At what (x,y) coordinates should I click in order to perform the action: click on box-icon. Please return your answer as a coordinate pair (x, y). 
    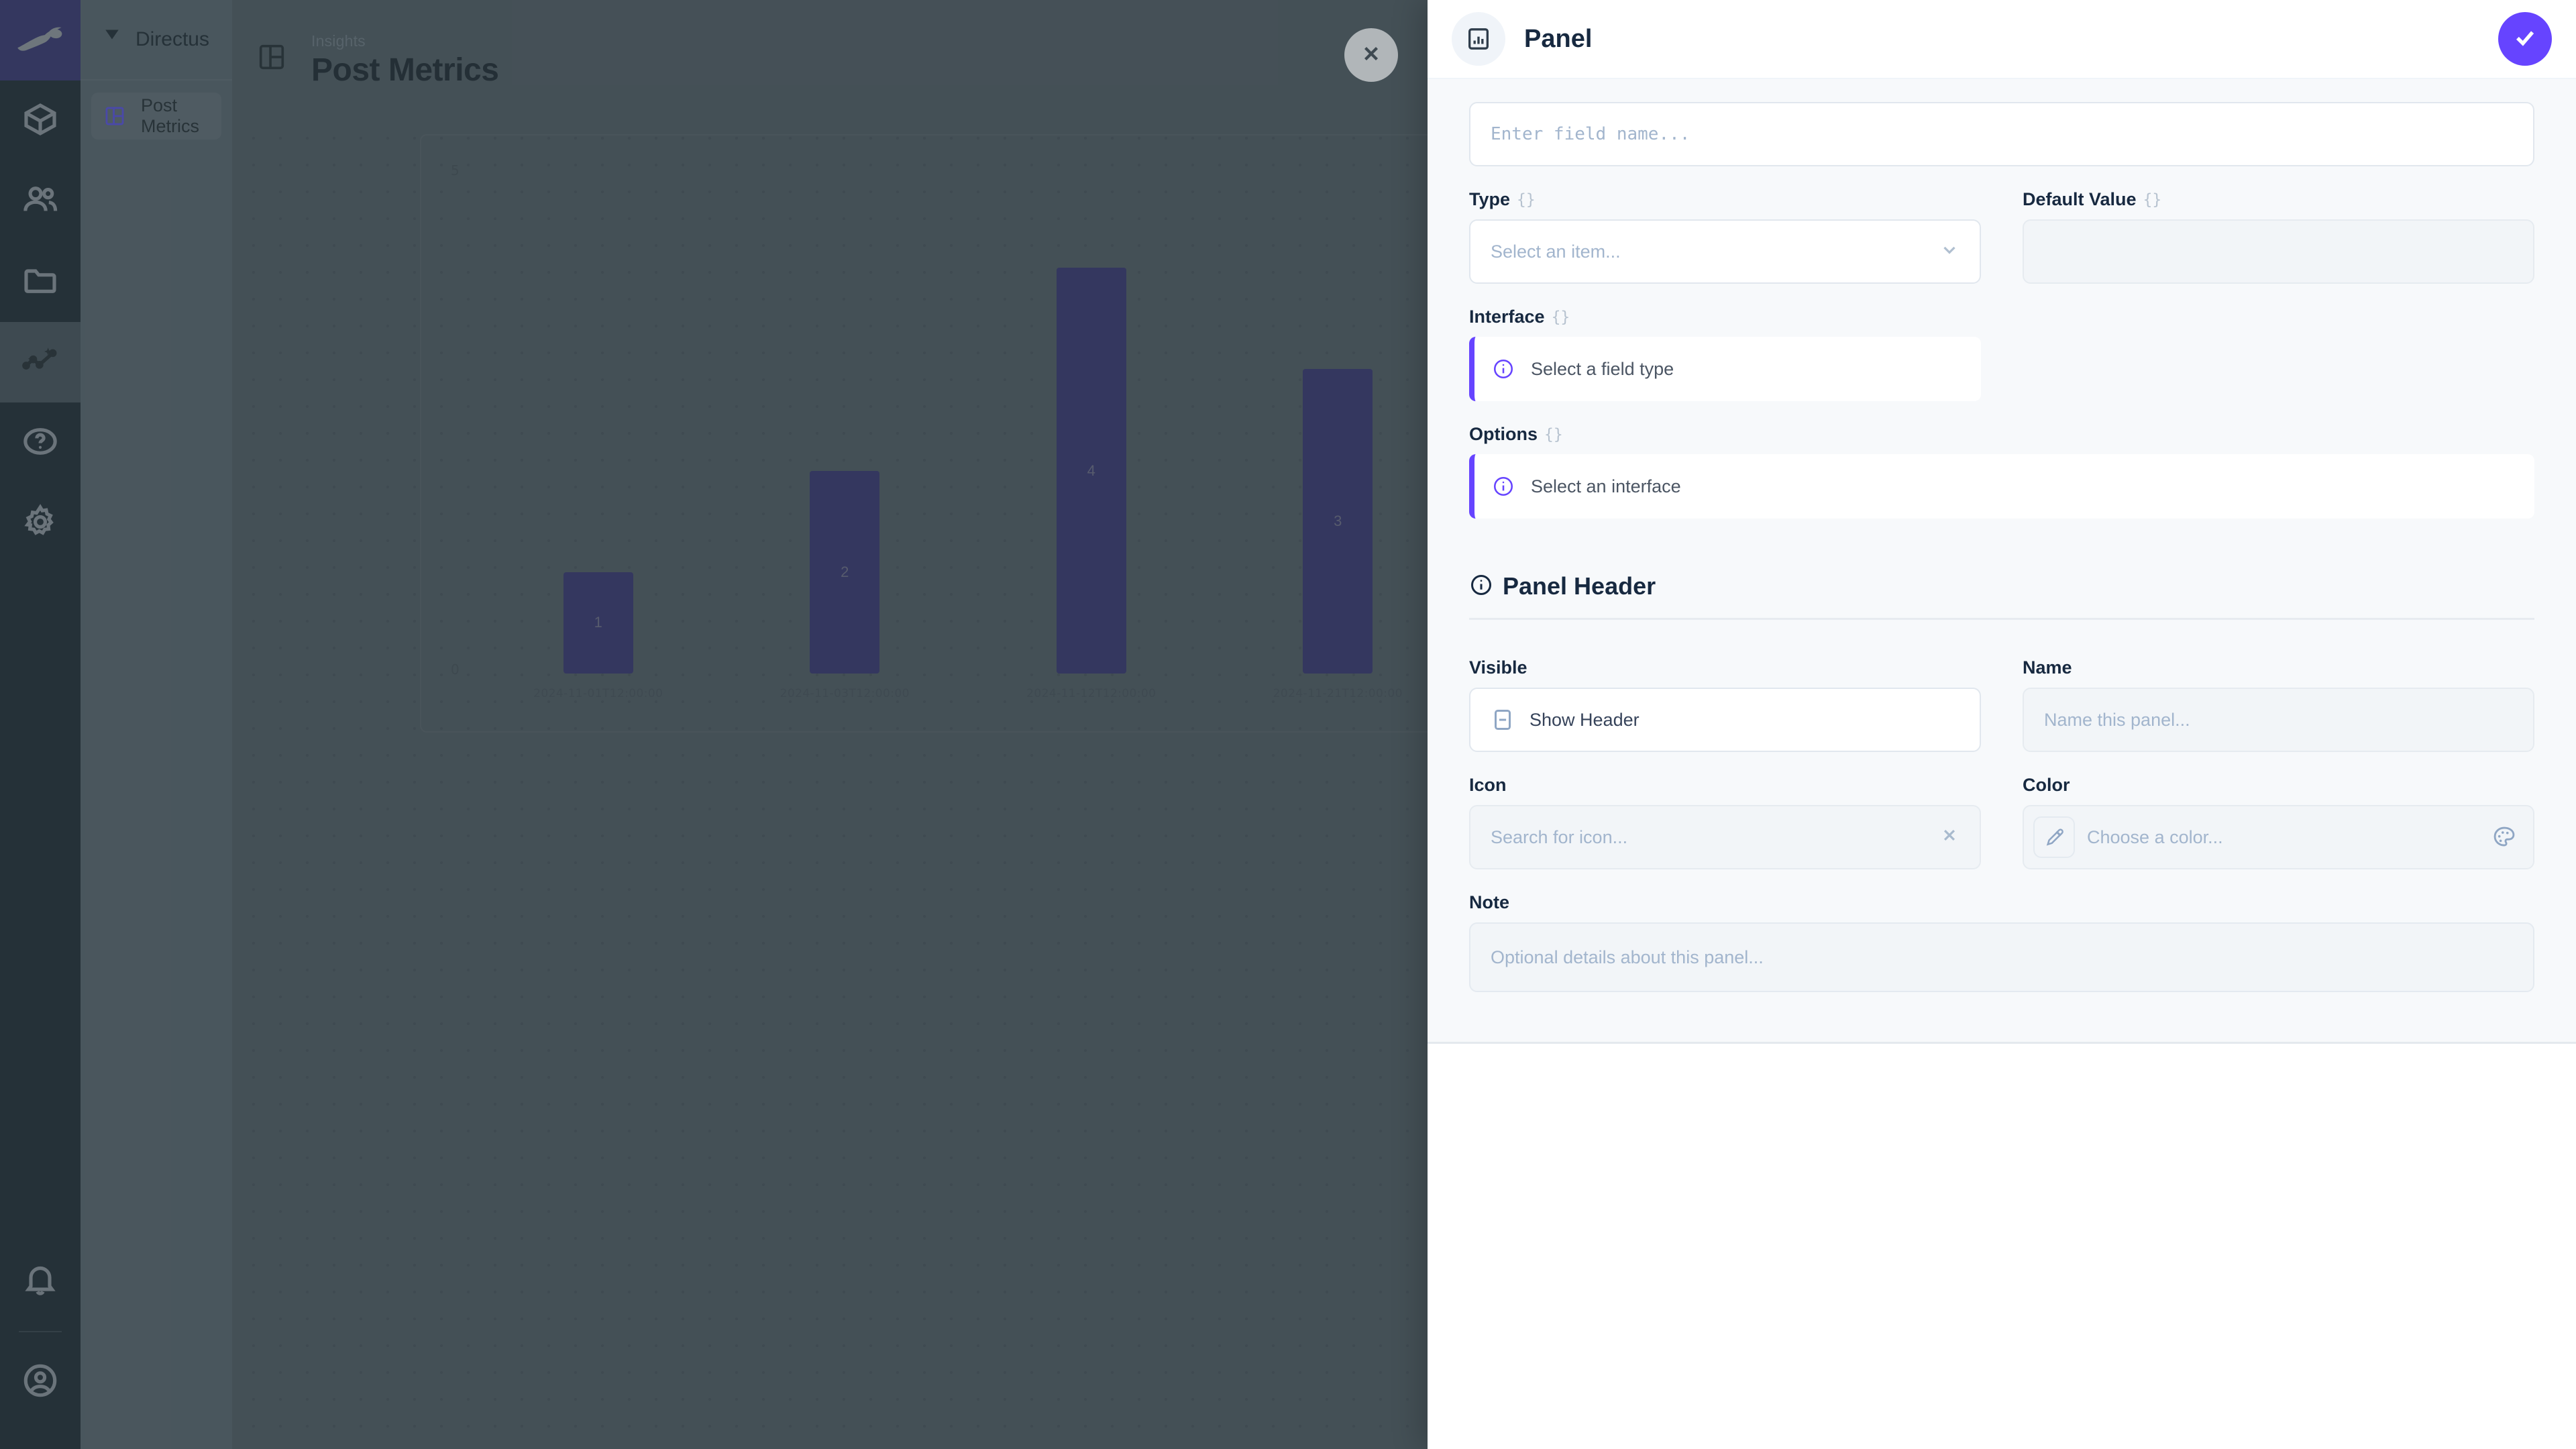
    Looking at the image, I should click on (40, 121).